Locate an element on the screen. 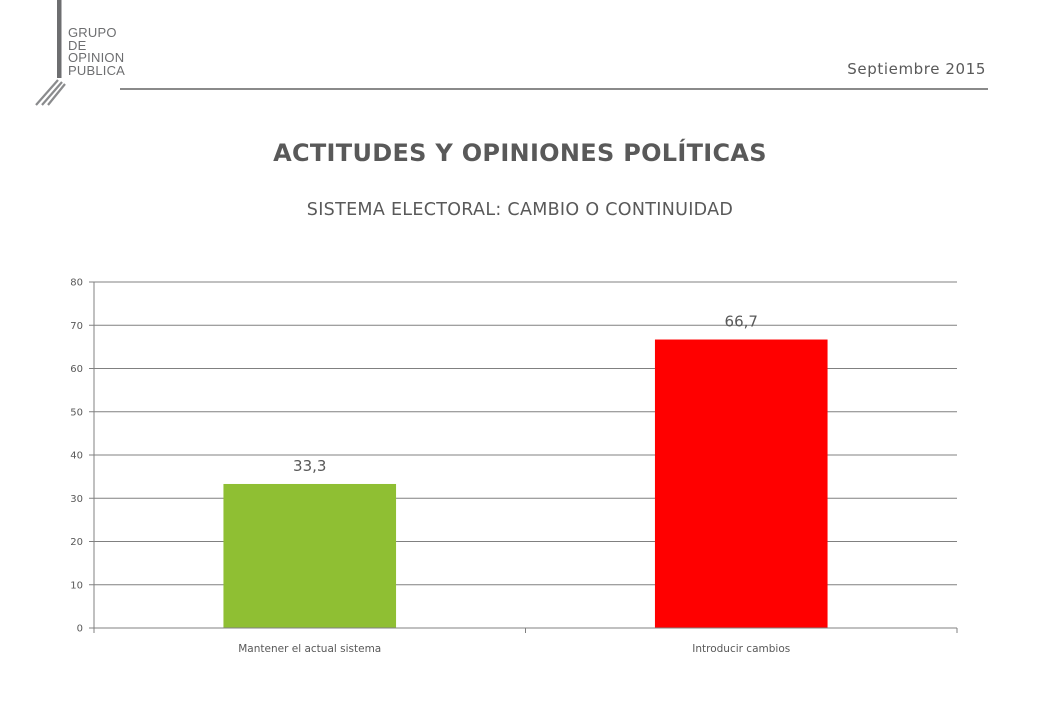 Image resolution: width=1040 pixels, height=720 pixels. y-tick-label: 30 is located at coordinates (76, 499).